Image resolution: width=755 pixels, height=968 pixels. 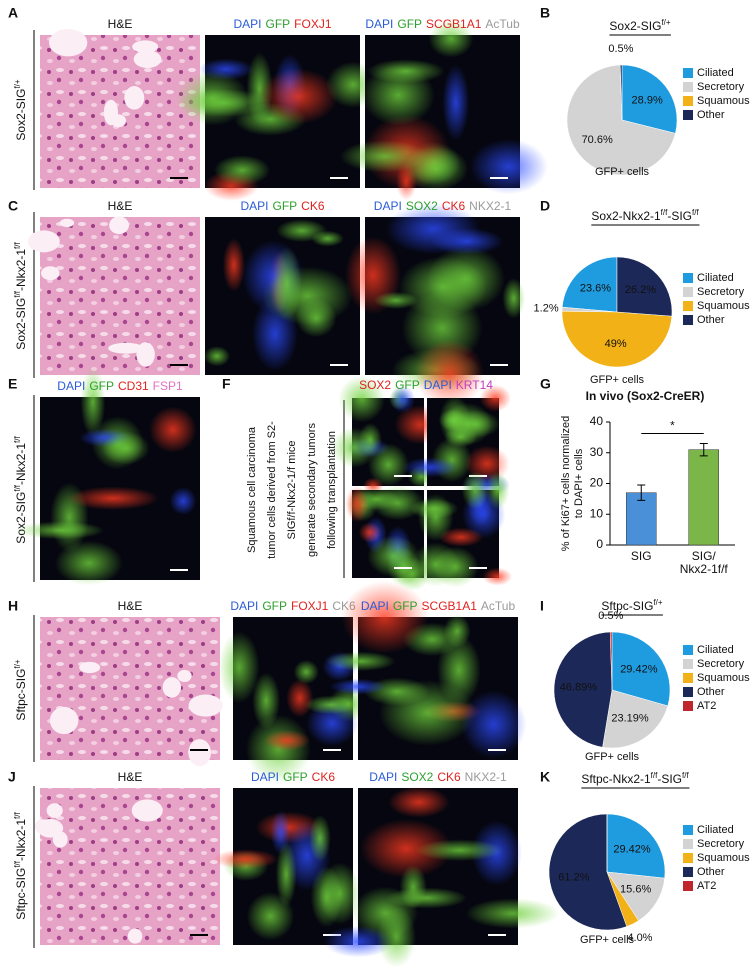 I want to click on text-part: Sox2-SIG, so click(x=635, y=26).